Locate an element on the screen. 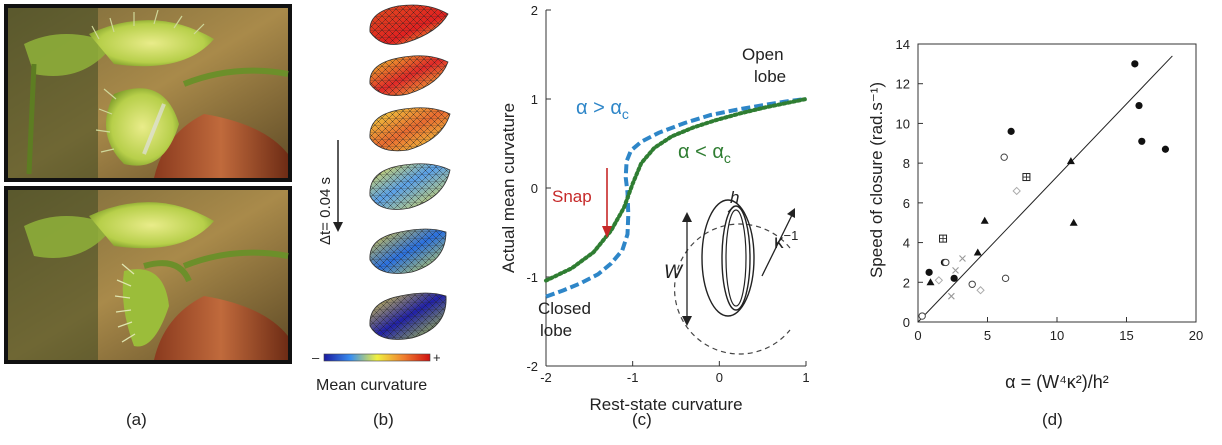 The height and width of the screenshot is (445, 1222). y-tick-label: -1 is located at coordinates (532, 277).